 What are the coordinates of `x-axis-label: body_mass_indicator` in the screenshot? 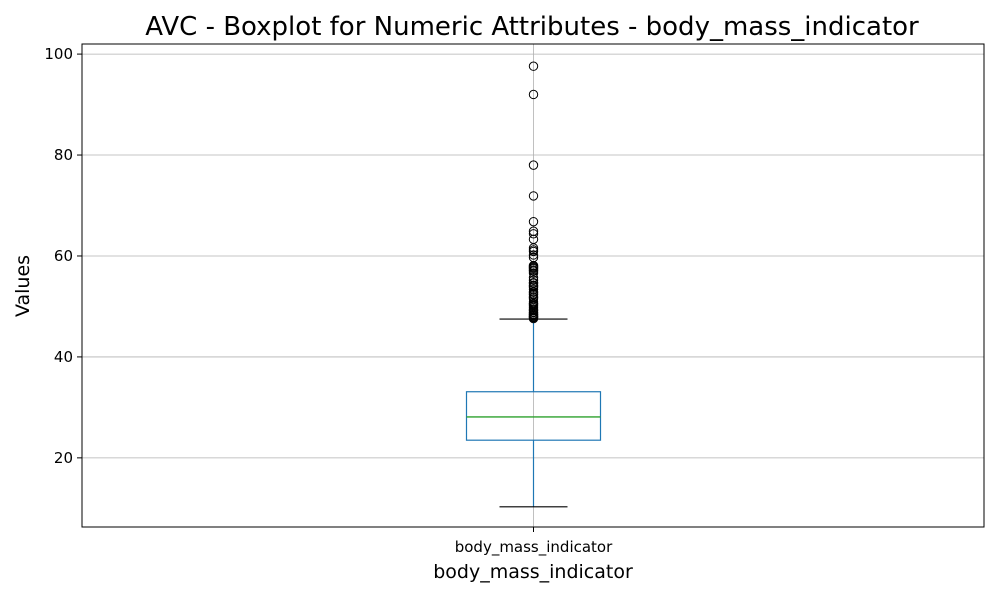 It's located at (533, 572).